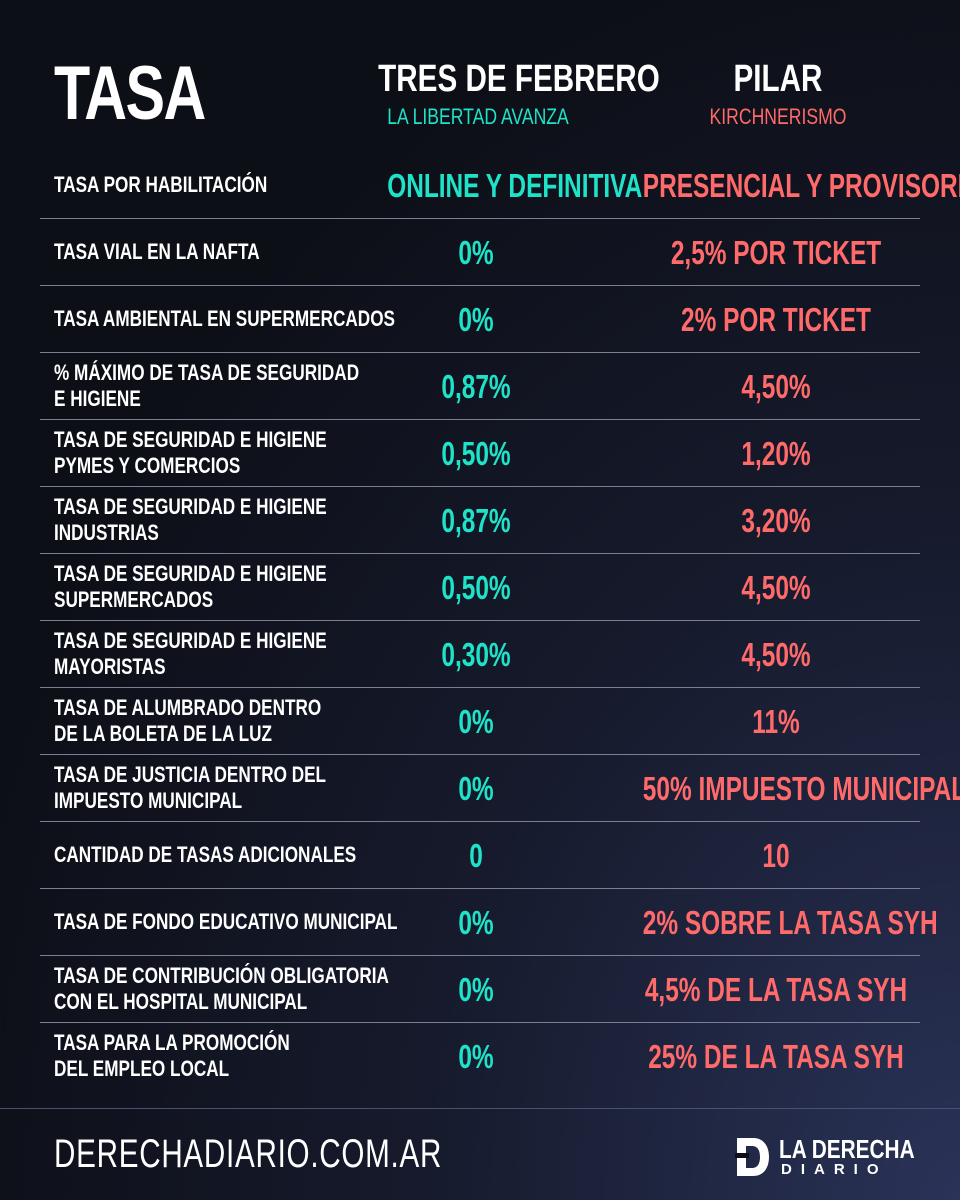 Image resolution: width=960 pixels, height=1200 pixels. What do you see at coordinates (157, 252) in the screenshot?
I see `row-label-line-1: TASA VIAL EN LA NAFTA` at bounding box center [157, 252].